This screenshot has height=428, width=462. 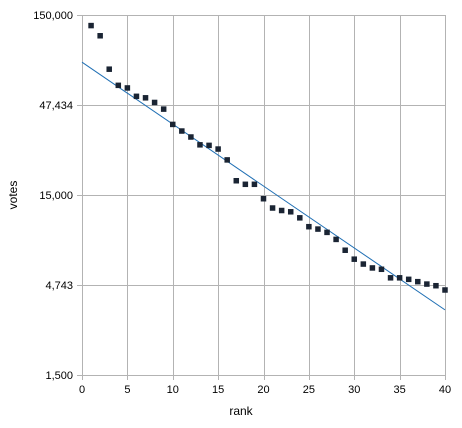 I want to click on x-tick-label: 10, so click(x=173, y=390).